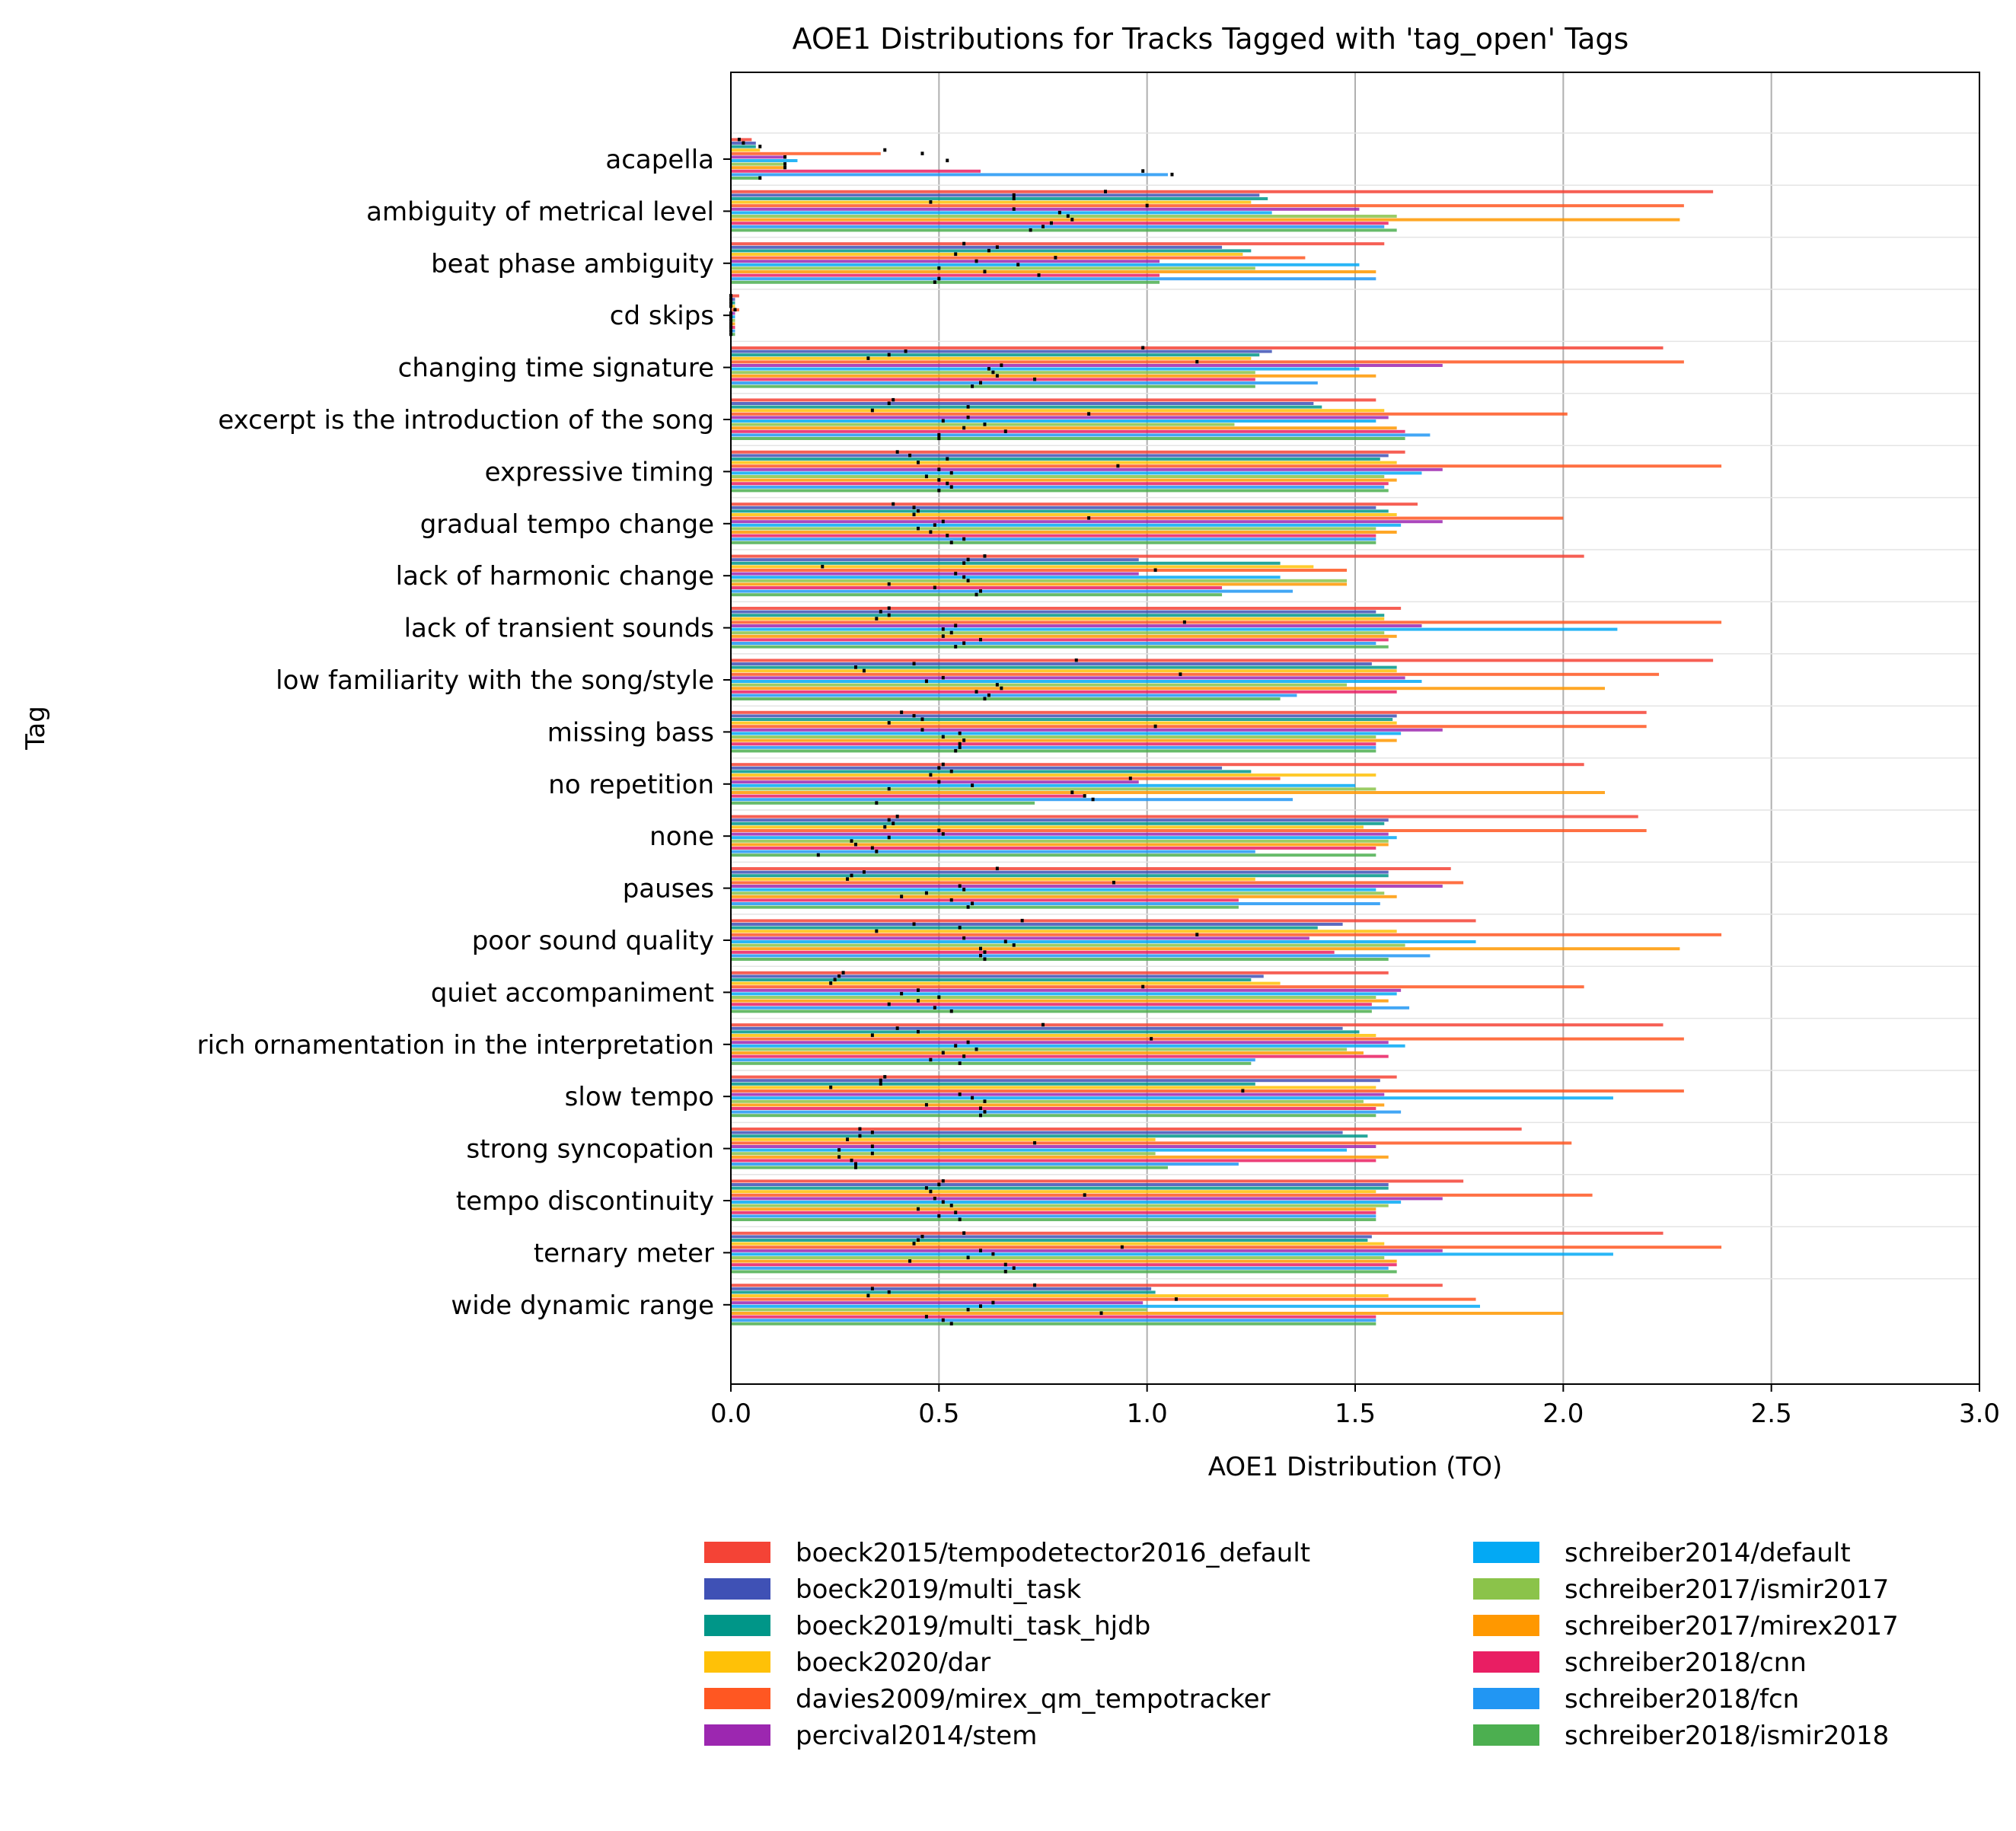 The width and height of the screenshot is (2016, 1831). I want to click on legend-swatch, so click(737, 1735).